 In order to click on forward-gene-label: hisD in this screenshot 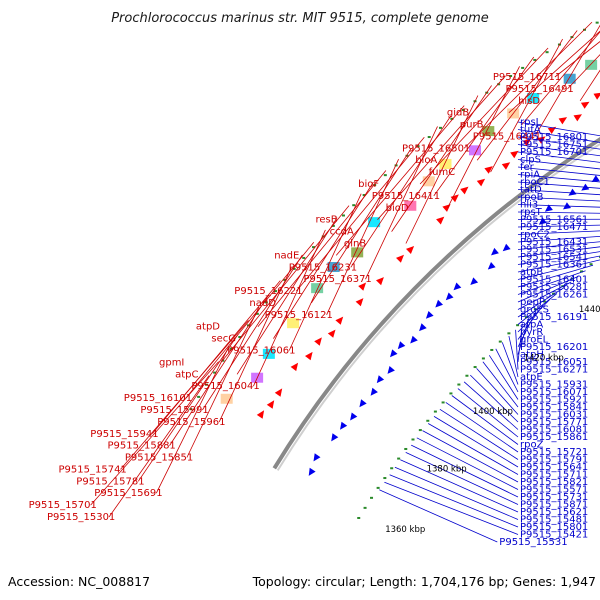, I will do `click(529, 101)`.